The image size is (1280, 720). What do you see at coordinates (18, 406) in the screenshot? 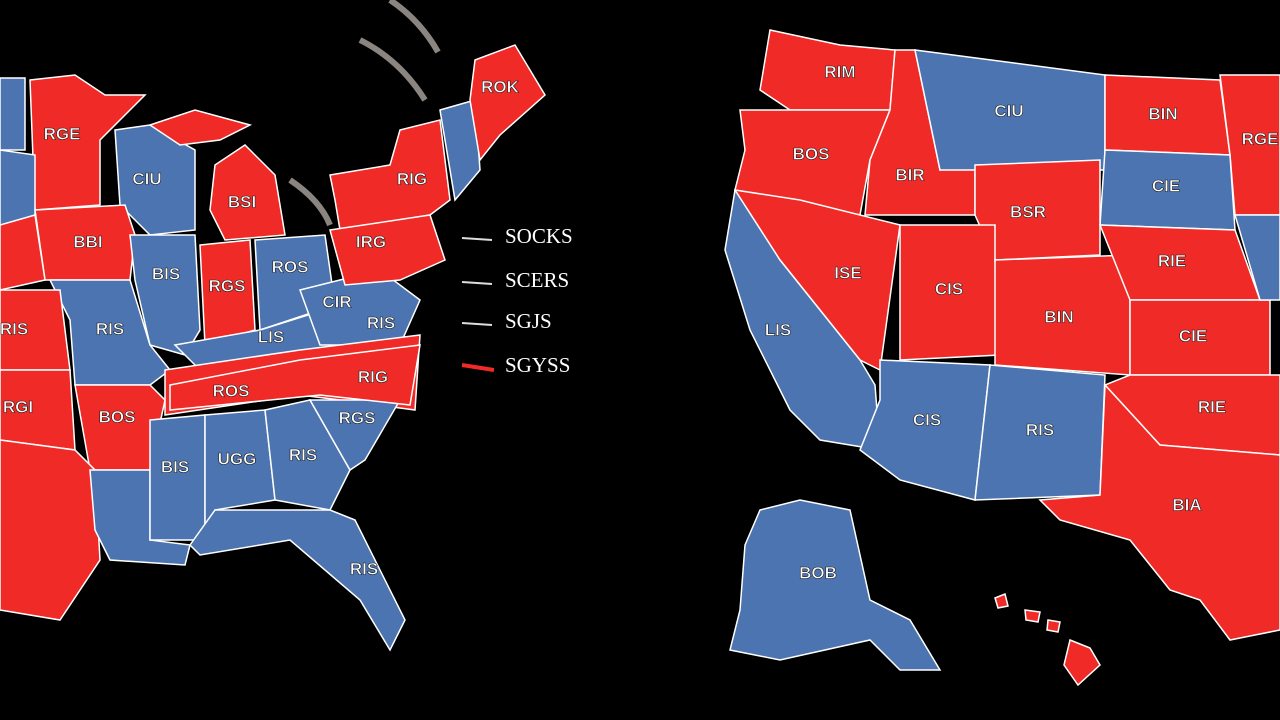
I see `state-label: RGI` at bounding box center [18, 406].